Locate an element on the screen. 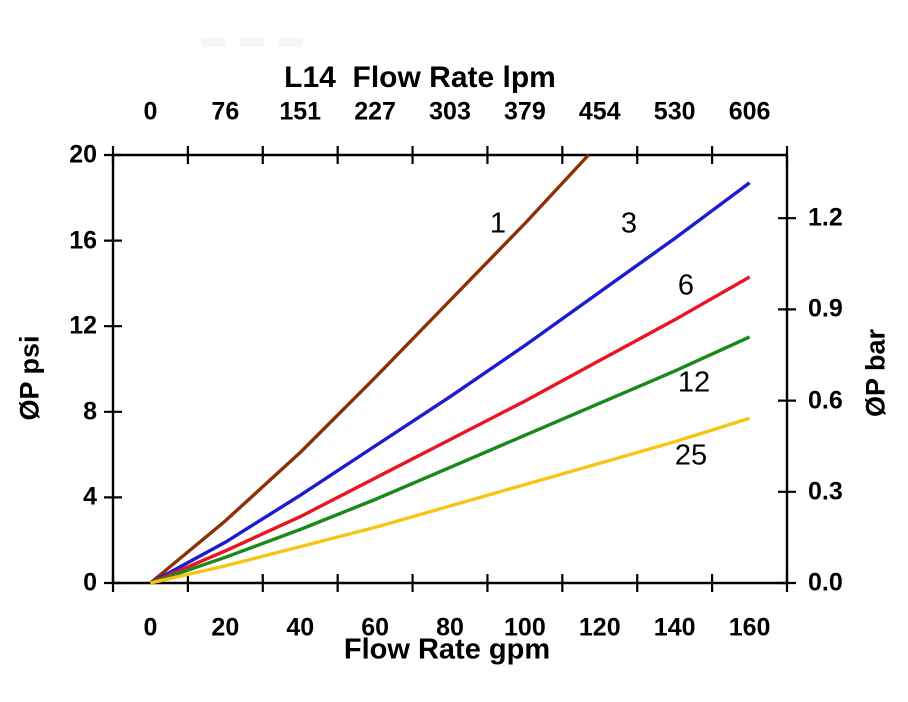 Image resolution: width=908 pixels, height=702 pixels. left-axis-tick-label: 0 is located at coordinates (90, 582).